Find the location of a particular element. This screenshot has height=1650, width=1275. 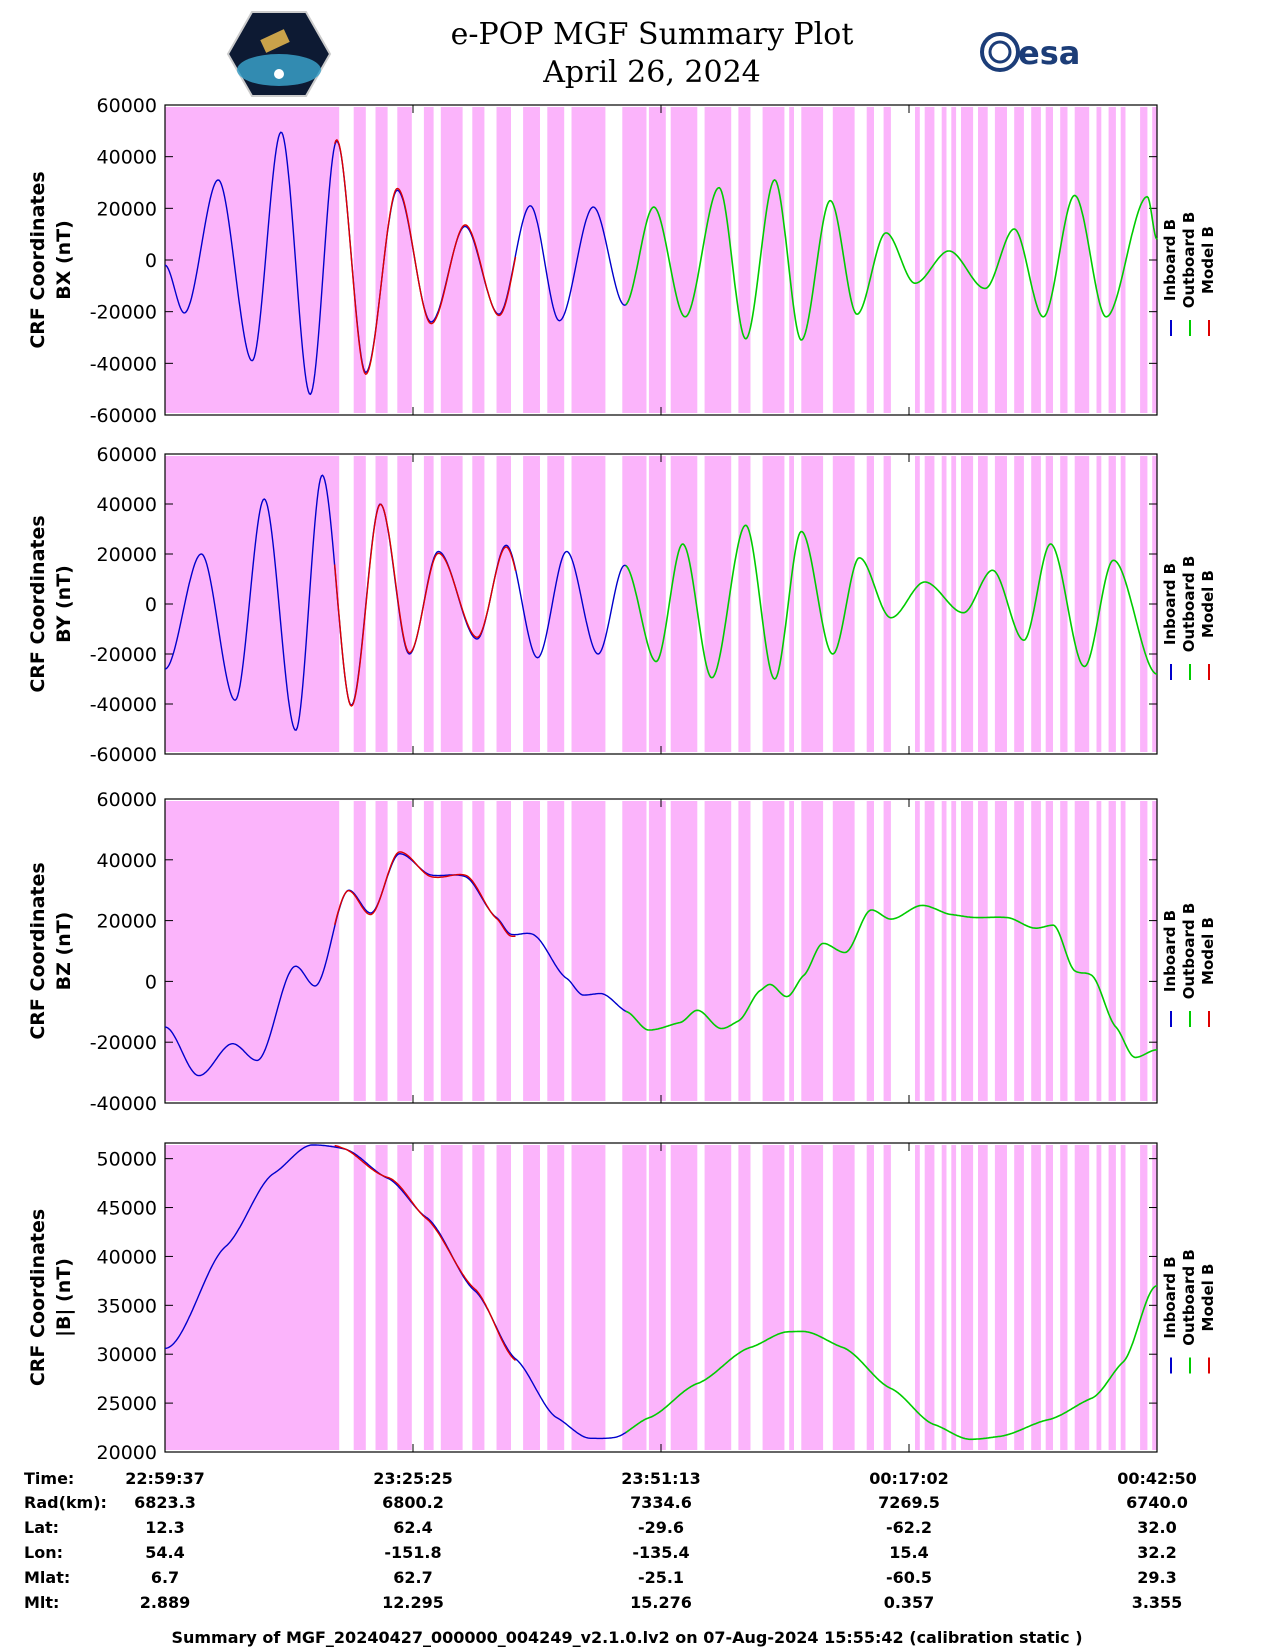

legend-model: Model B is located at coordinates (1208, 260).